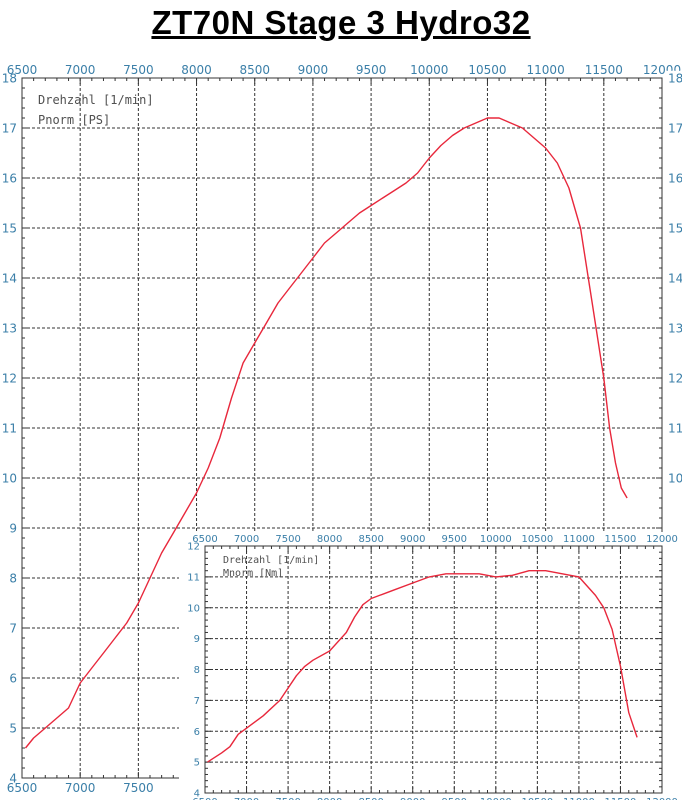  I want to click on inset-xtick-bottom-label: 11000, so click(579, 798).